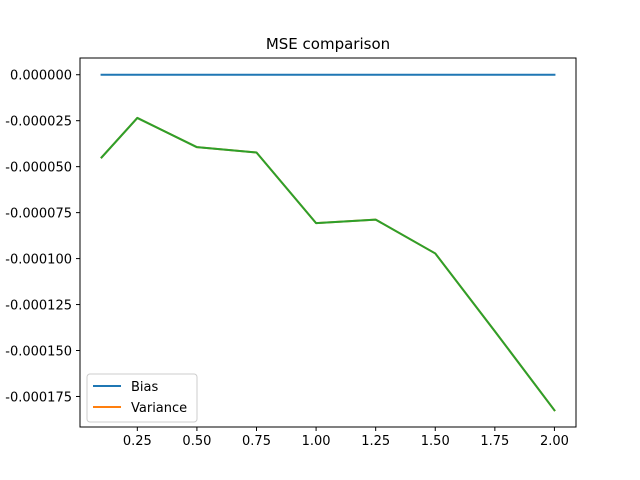  I want to click on y-tick-label: 0.000000, so click(41, 76).